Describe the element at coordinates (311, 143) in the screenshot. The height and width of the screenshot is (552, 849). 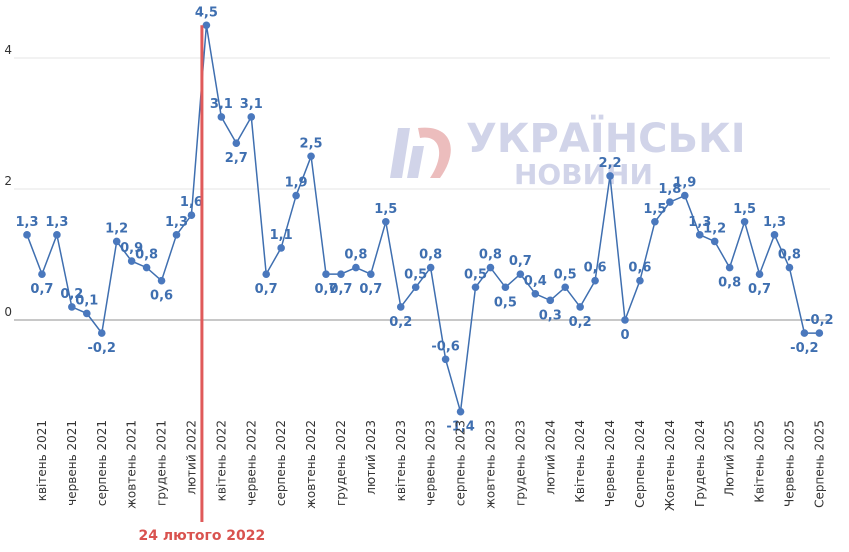
I see `data-label: 2,5` at that location.